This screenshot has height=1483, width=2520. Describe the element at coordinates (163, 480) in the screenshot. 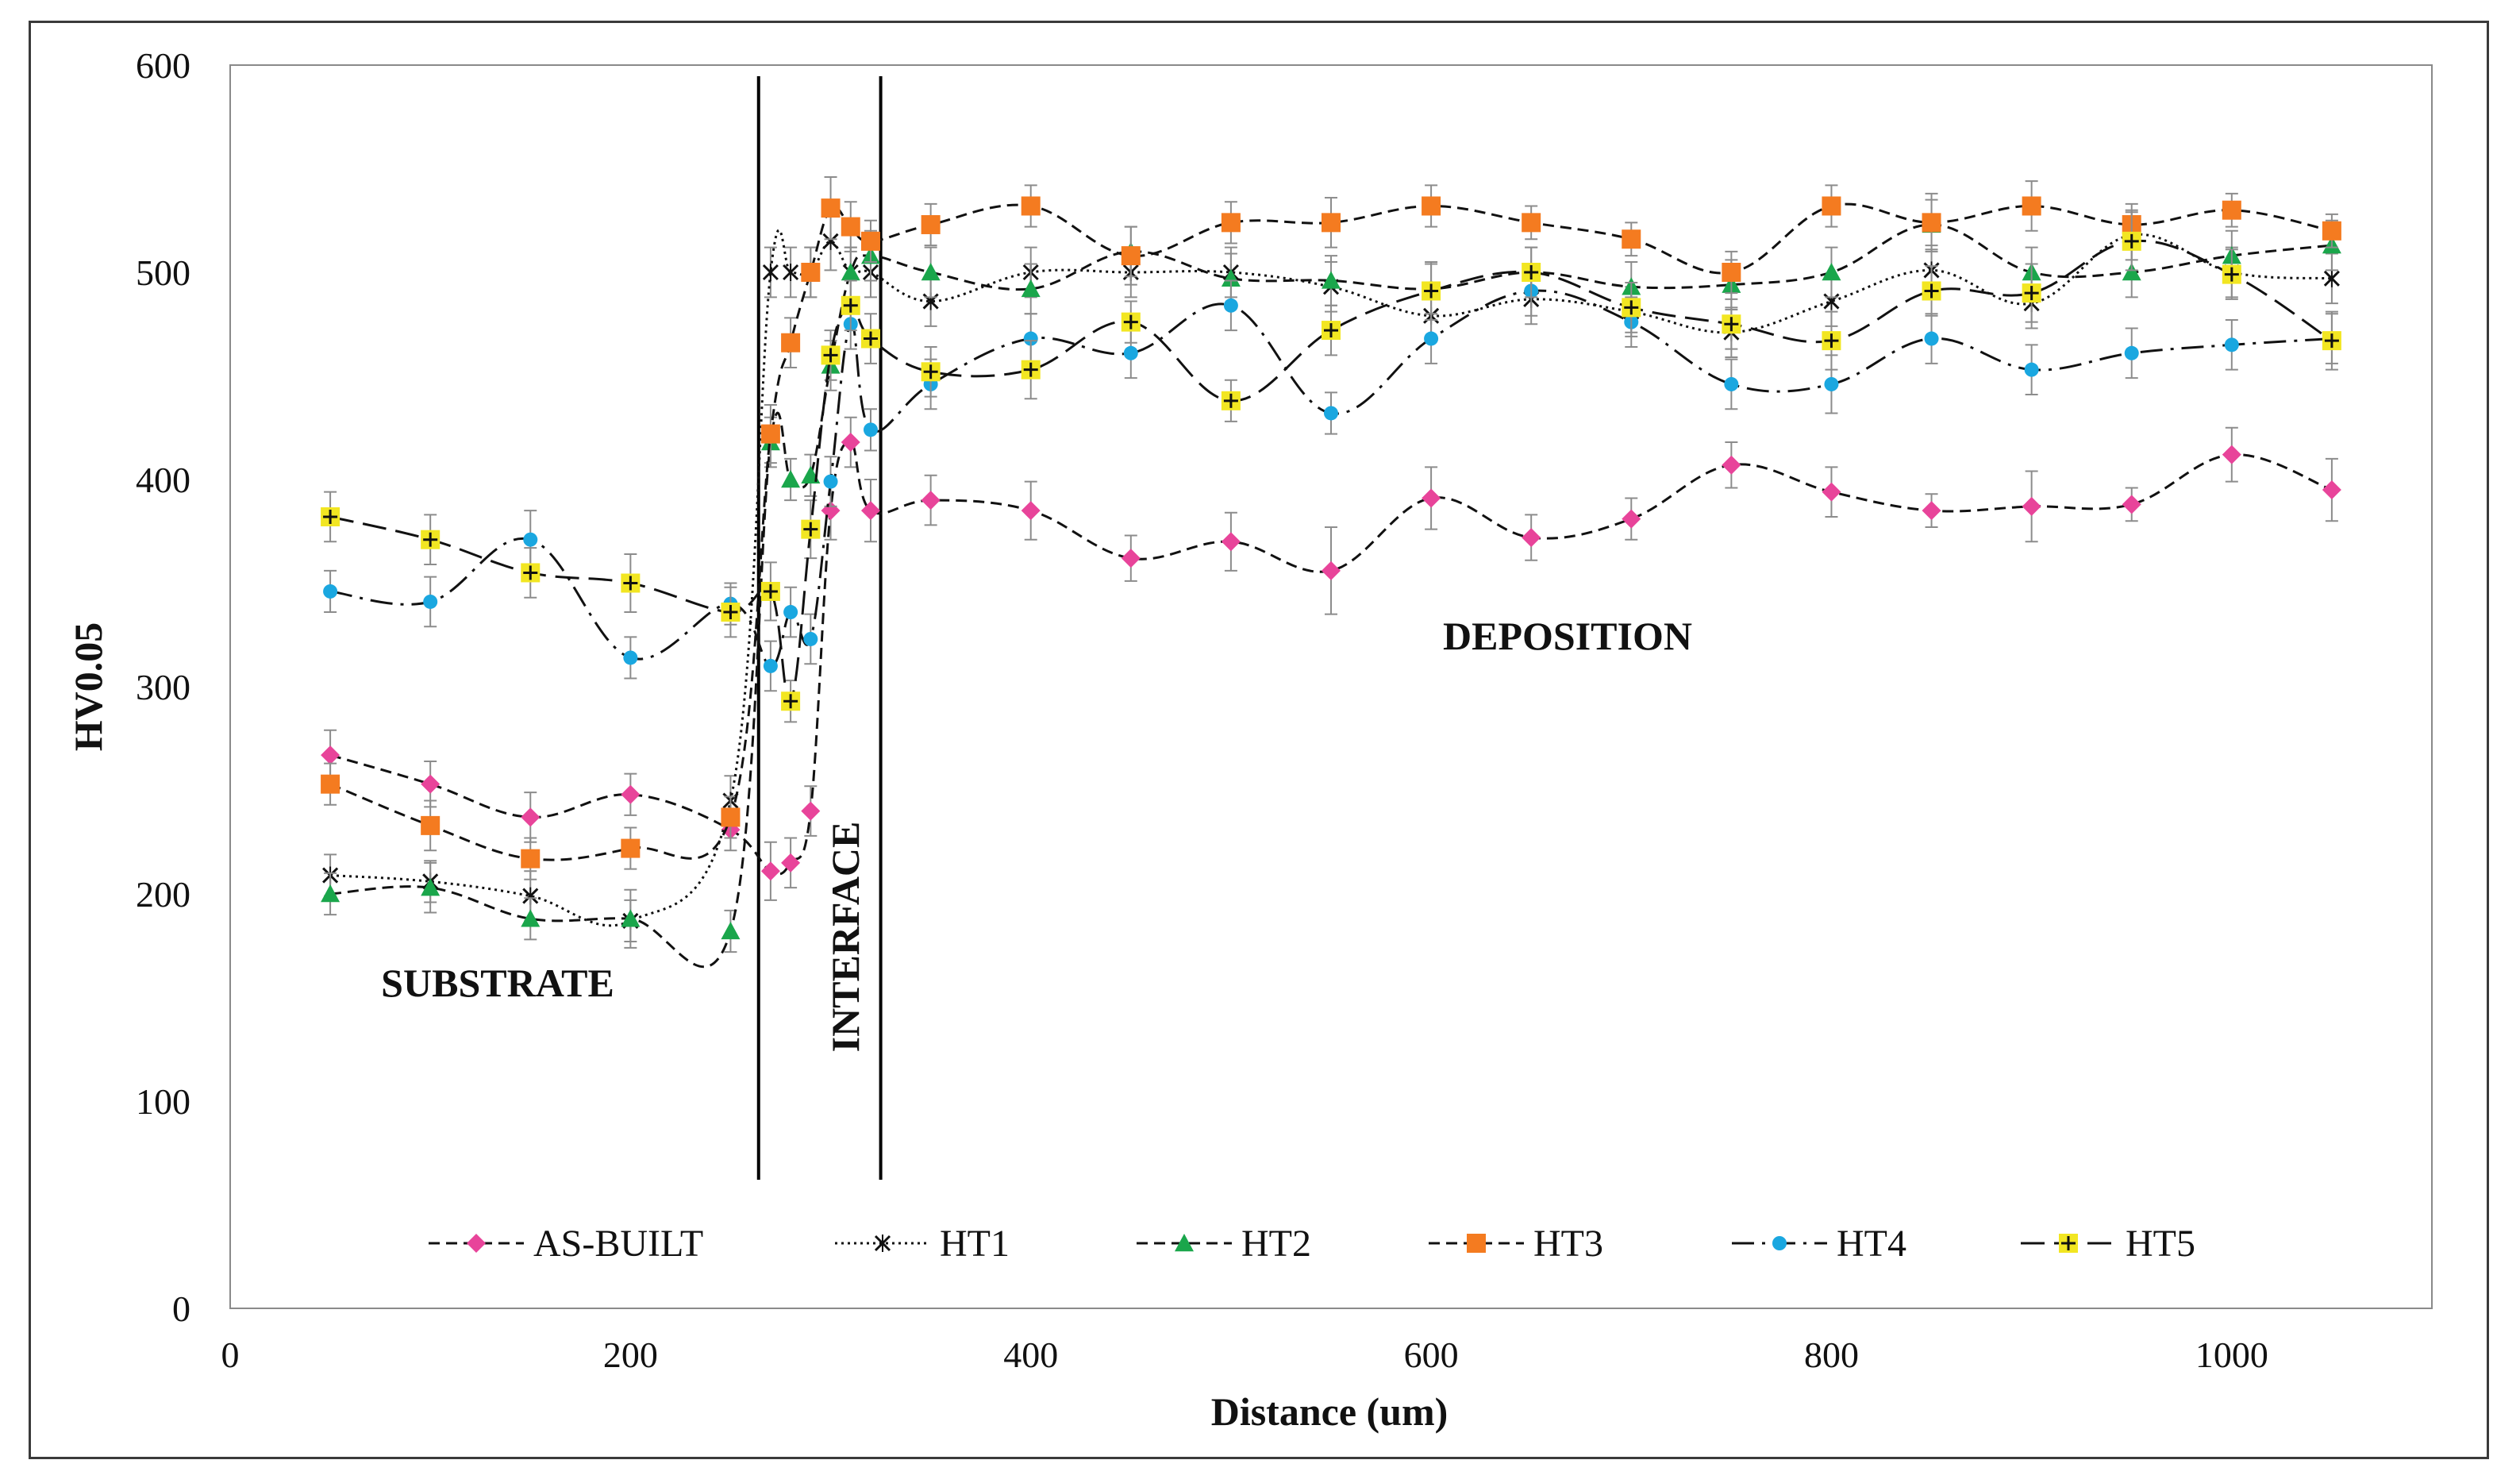

I see `y-tick-label: 400` at that location.